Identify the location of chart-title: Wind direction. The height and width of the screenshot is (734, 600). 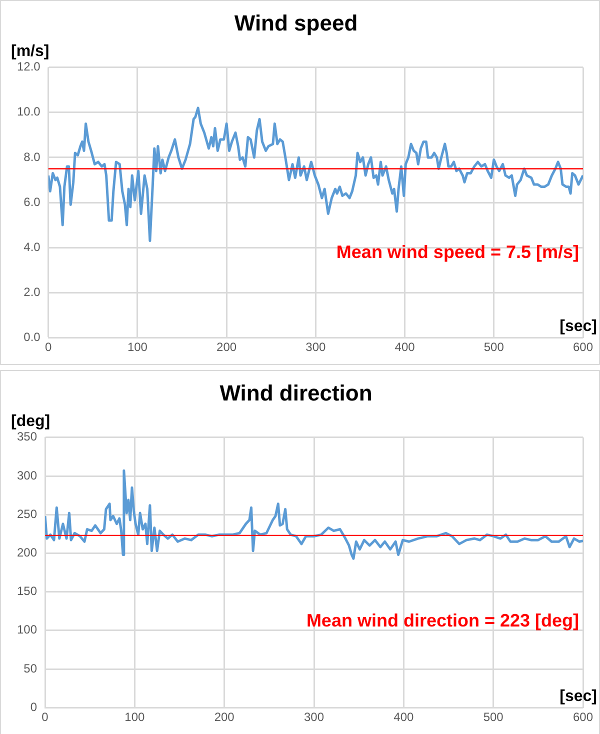
(296, 393).